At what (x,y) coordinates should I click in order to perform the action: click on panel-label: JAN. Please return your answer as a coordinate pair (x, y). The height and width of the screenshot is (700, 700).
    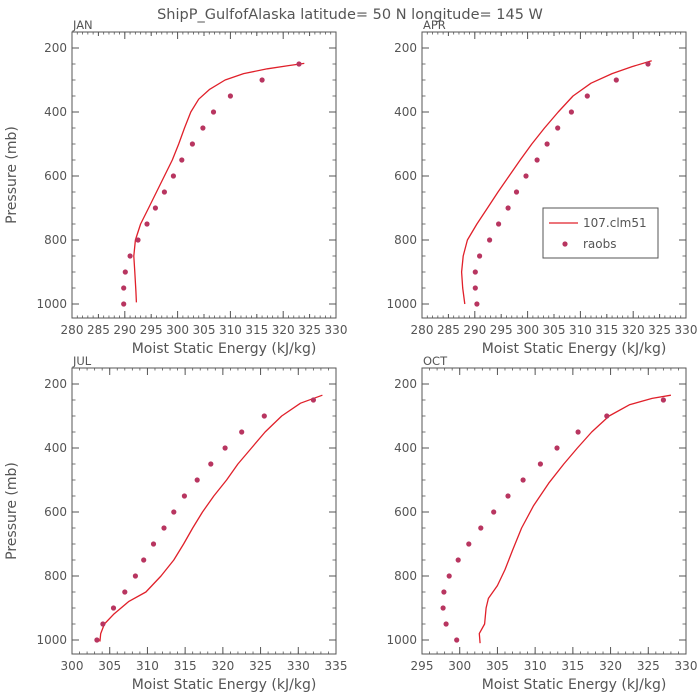
    Looking at the image, I should click on (82, 25).